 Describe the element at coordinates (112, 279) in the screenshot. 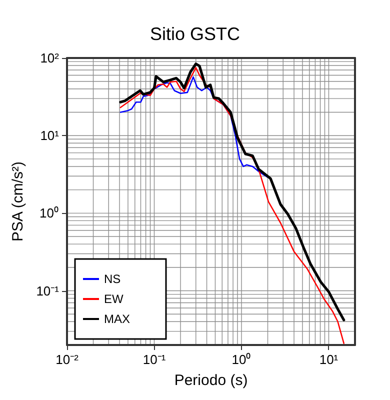

I see `legend-label: NS` at that location.